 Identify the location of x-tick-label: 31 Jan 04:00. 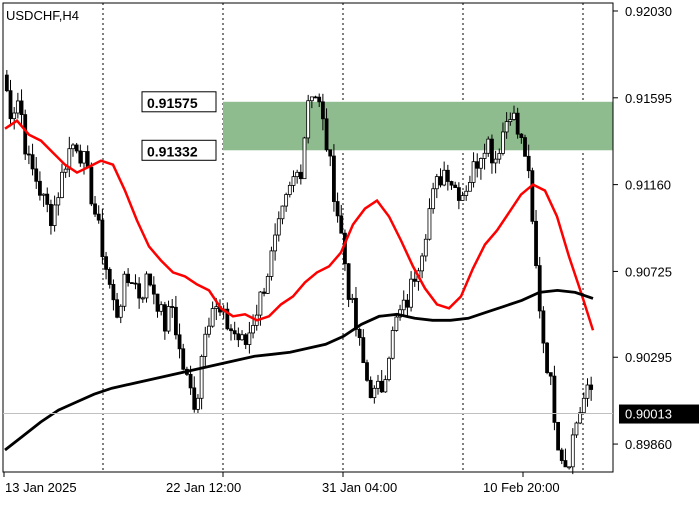
(359, 487).